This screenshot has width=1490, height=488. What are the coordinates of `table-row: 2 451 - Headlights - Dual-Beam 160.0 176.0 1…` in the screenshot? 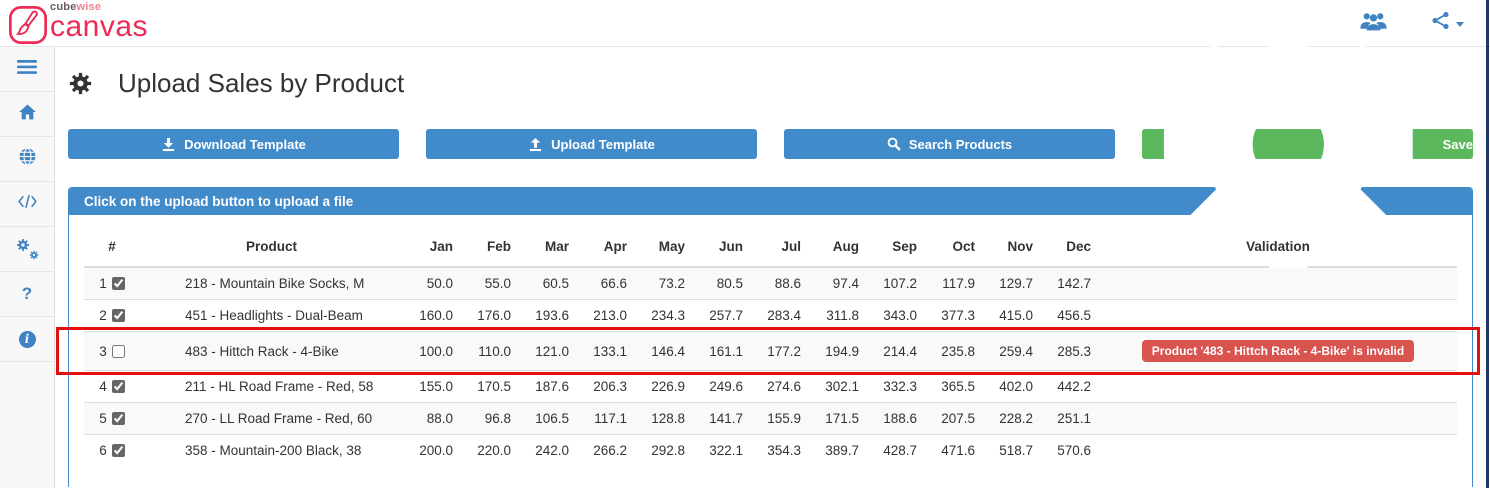 It's located at (770, 315).